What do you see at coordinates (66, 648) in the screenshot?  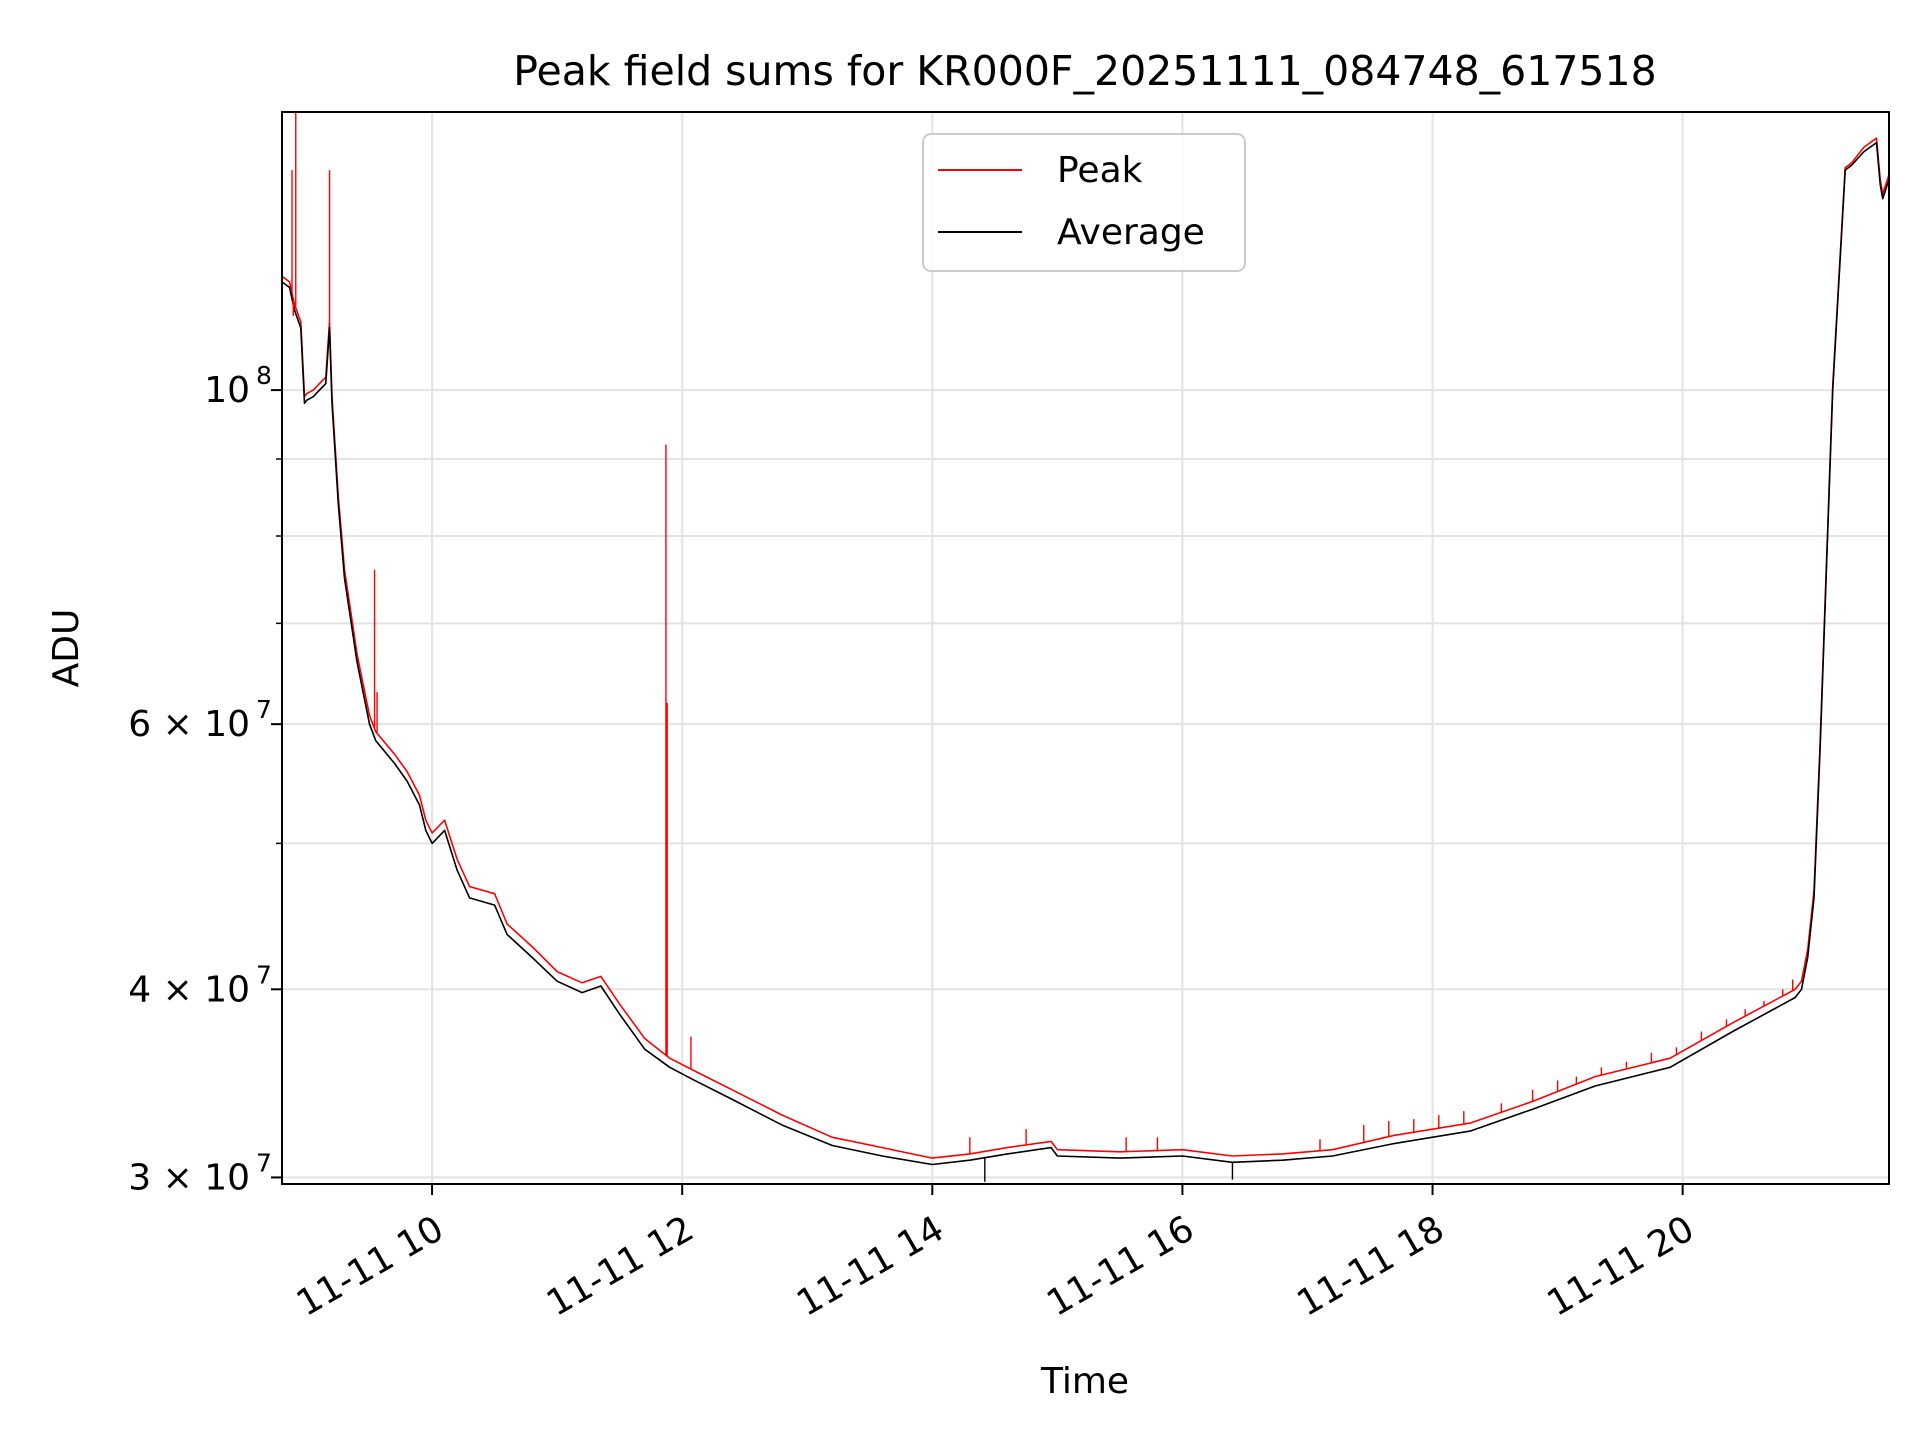 I see `y-axis-label: ADU` at bounding box center [66, 648].